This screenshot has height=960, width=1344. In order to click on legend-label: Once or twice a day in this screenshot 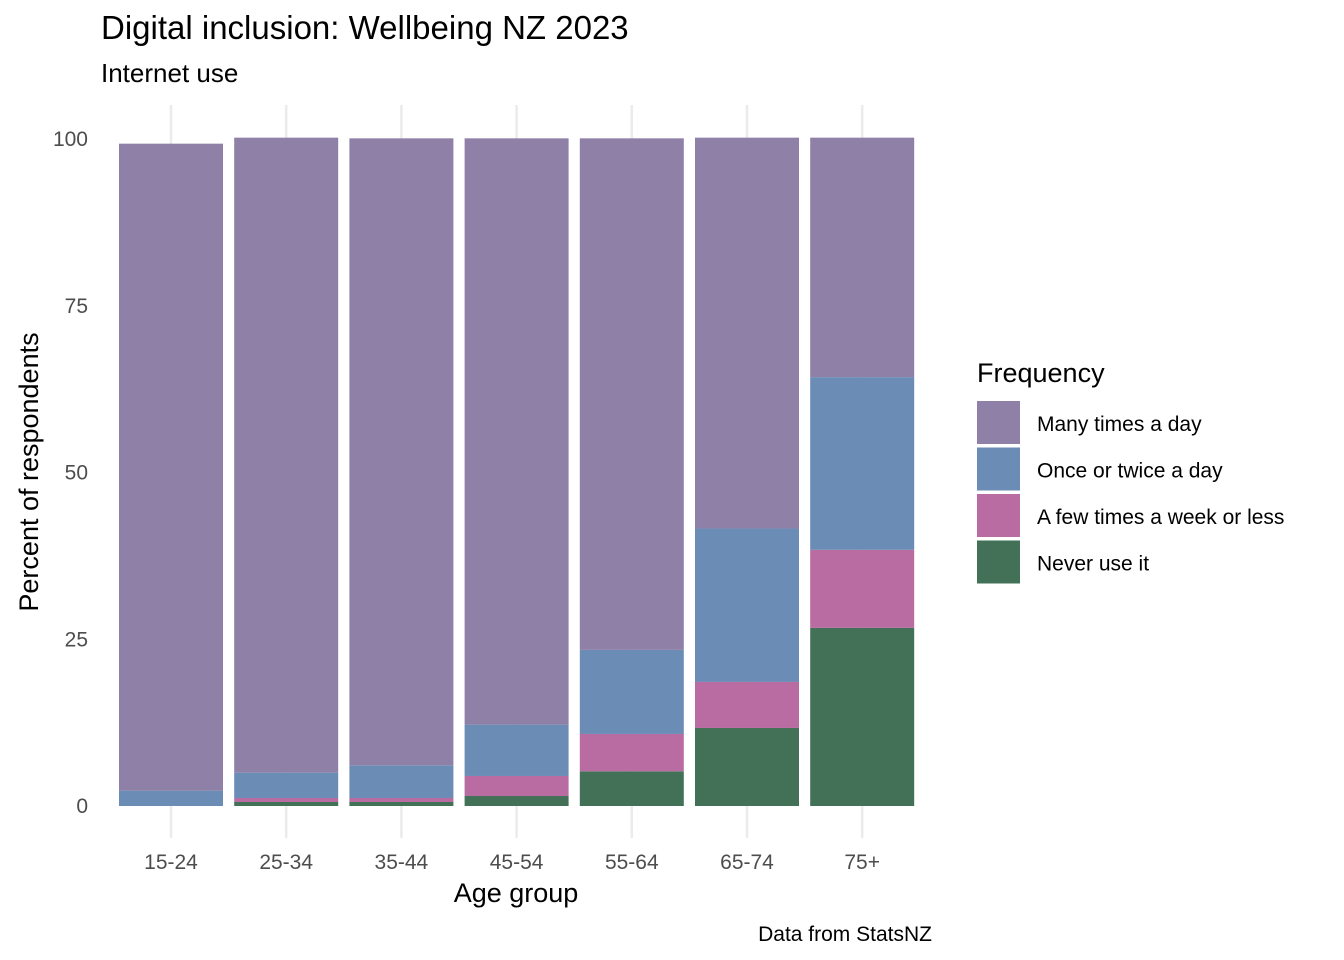, I will do `click(1130, 471)`.